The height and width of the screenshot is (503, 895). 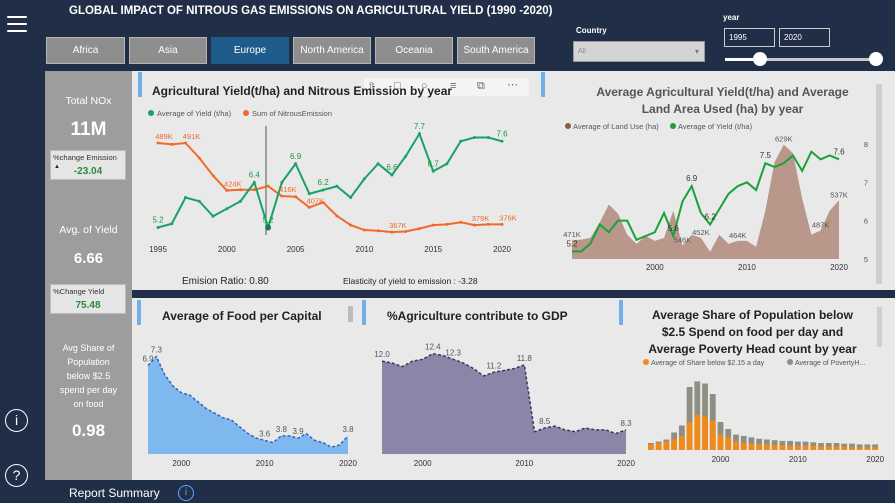 What do you see at coordinates (88, 258) in the screenshot?
I see `avg-yield-value: 6.66` at bounding box center [88, 258].